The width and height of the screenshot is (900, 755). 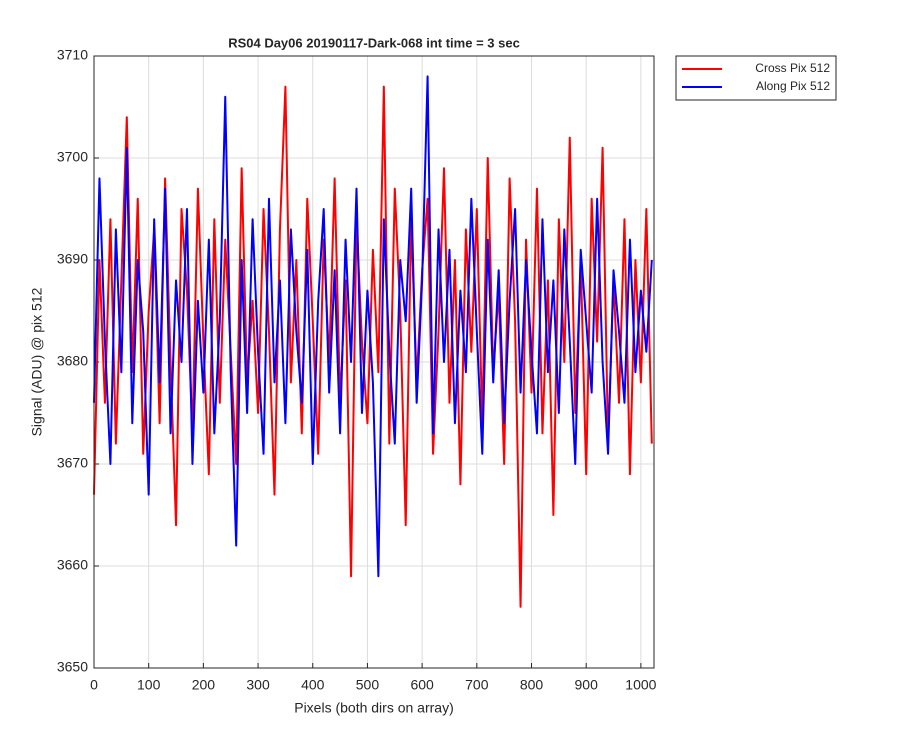 I want to click on x-tick-label: 500, so click(x=368, y=685).